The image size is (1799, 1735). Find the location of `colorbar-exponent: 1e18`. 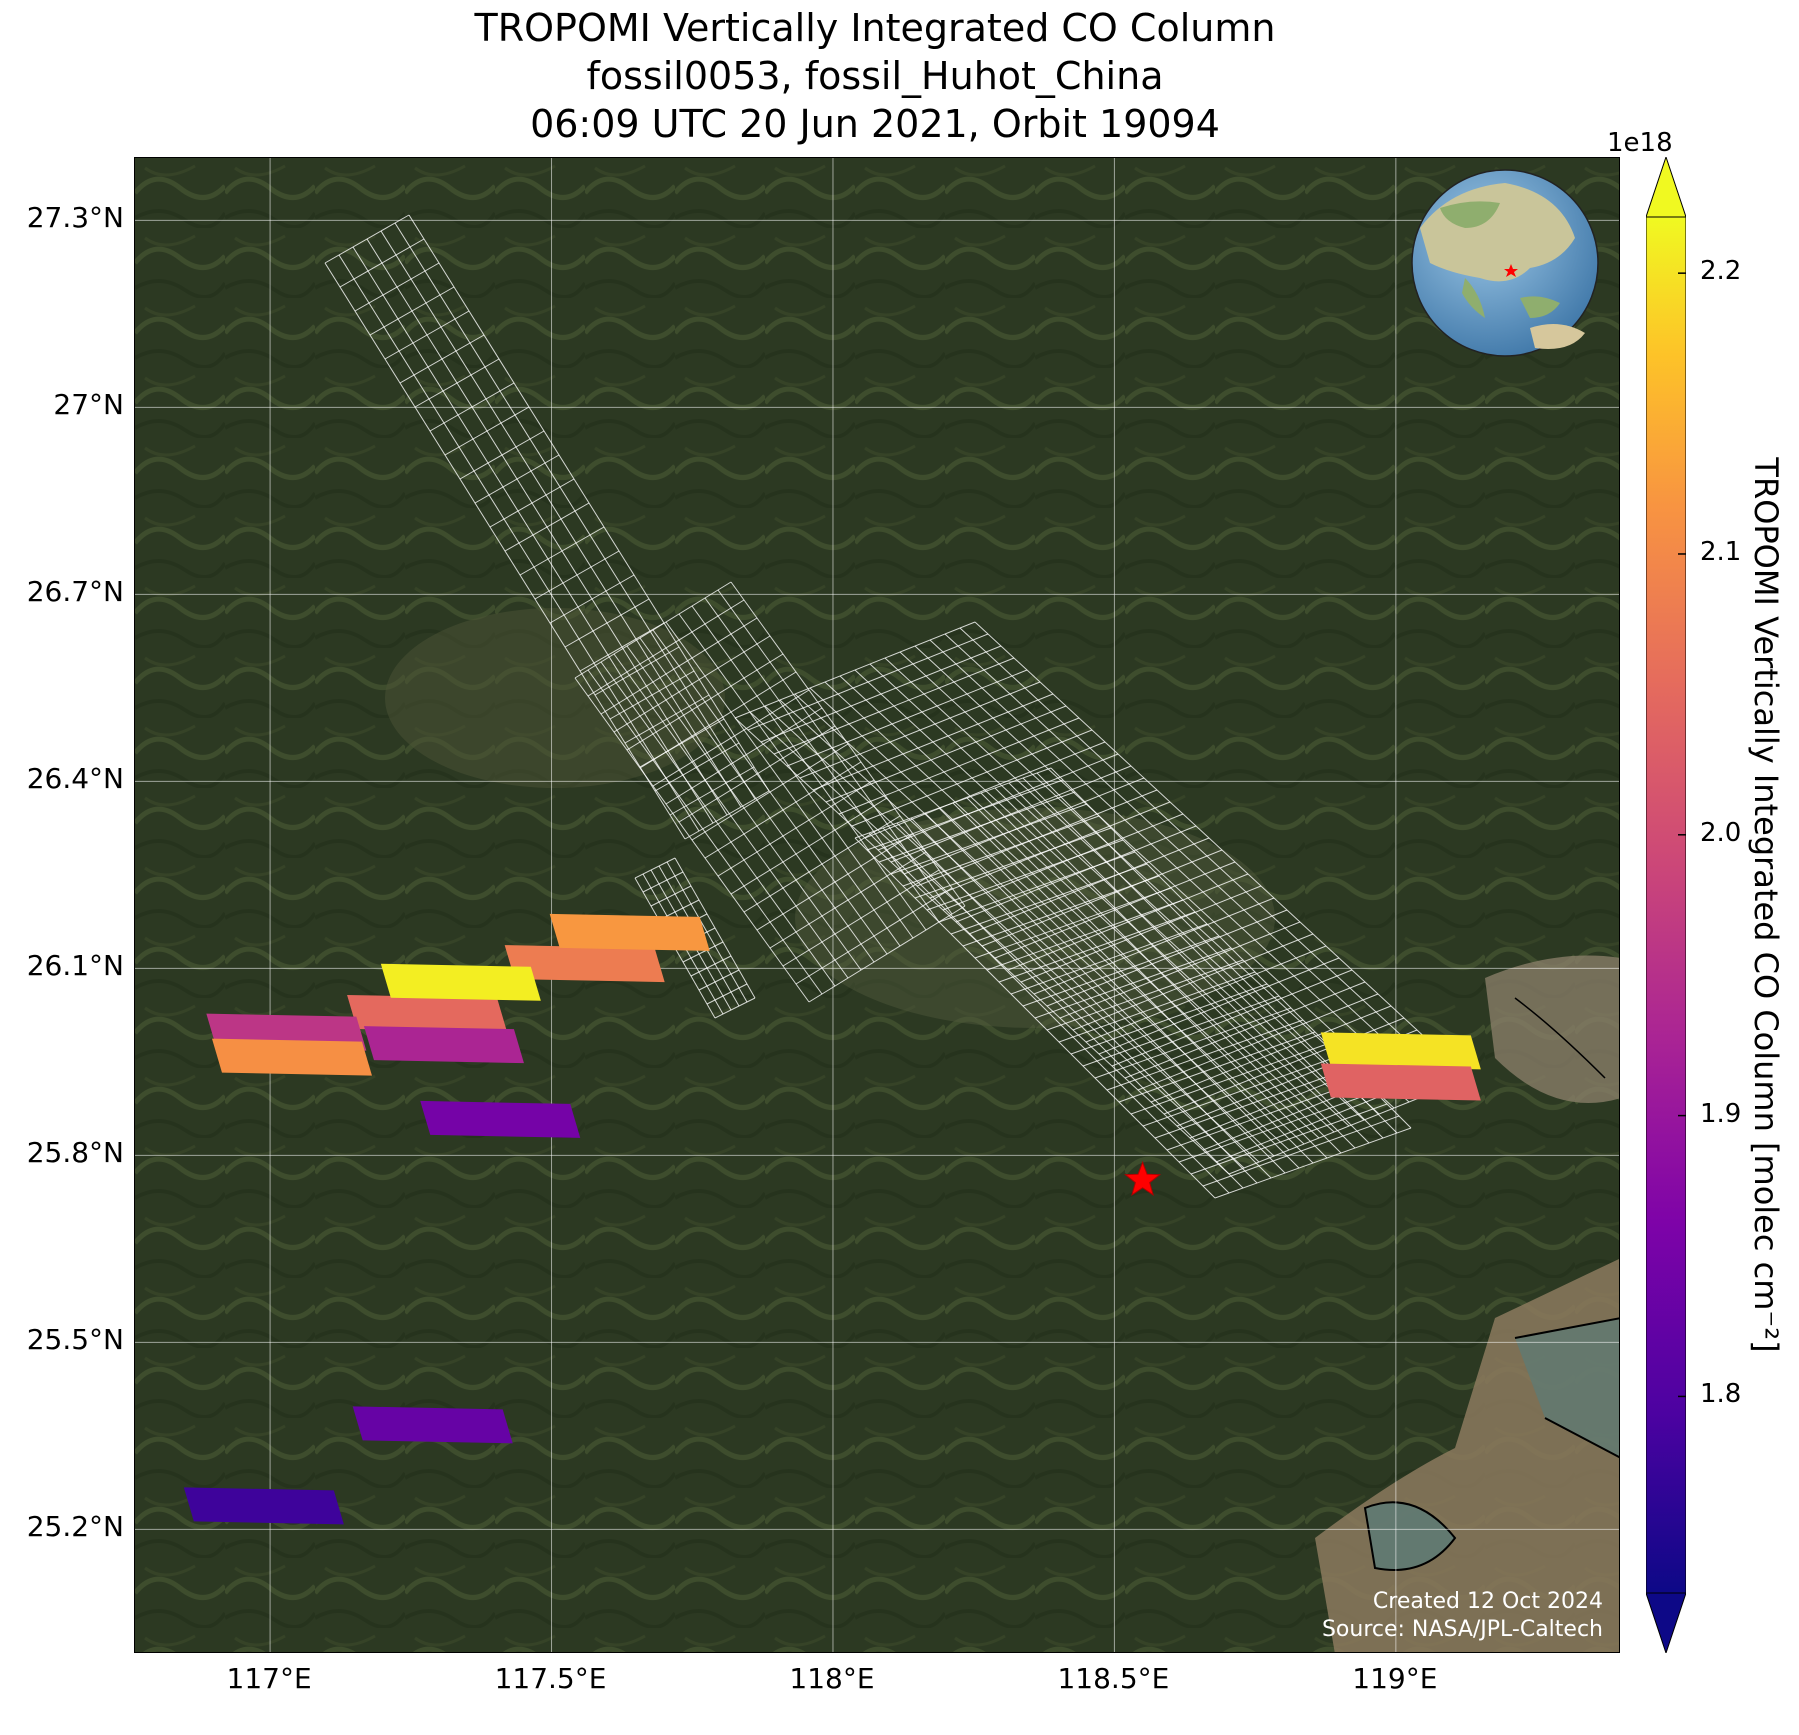

colorbar-exponent: 1e18 is located at coordinates (1640, 143).